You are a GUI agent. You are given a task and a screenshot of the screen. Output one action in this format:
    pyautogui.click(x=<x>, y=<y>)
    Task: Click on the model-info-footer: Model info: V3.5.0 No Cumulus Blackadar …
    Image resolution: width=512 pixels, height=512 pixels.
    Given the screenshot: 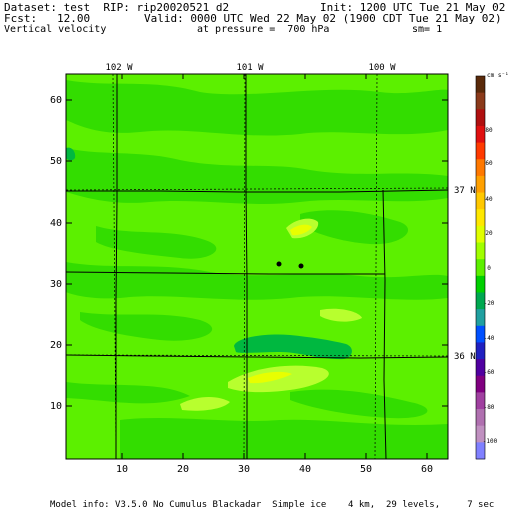 What is the action you would take?
    pyautogui.click(x=272, y=505)
    